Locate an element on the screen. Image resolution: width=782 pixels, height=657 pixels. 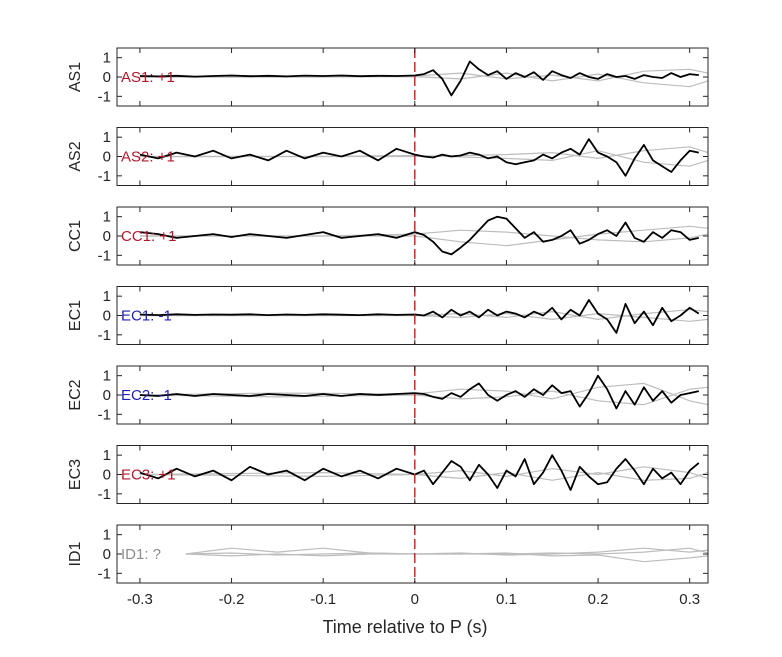
x-axis: -0.3 -0.2 -0.1 0 0.1 0.2 0.3 is located at coordinates (413, 599).